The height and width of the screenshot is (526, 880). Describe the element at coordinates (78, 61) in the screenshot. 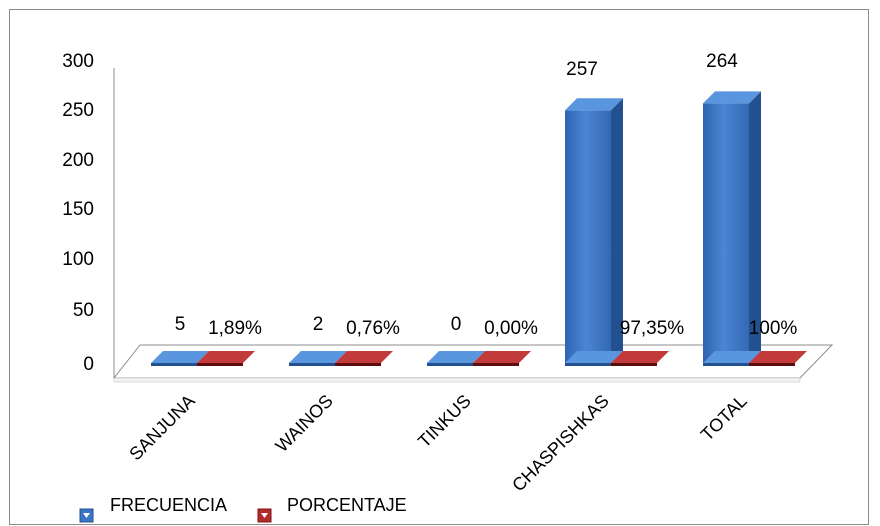

I see `y-tick-label: 300` at that location.